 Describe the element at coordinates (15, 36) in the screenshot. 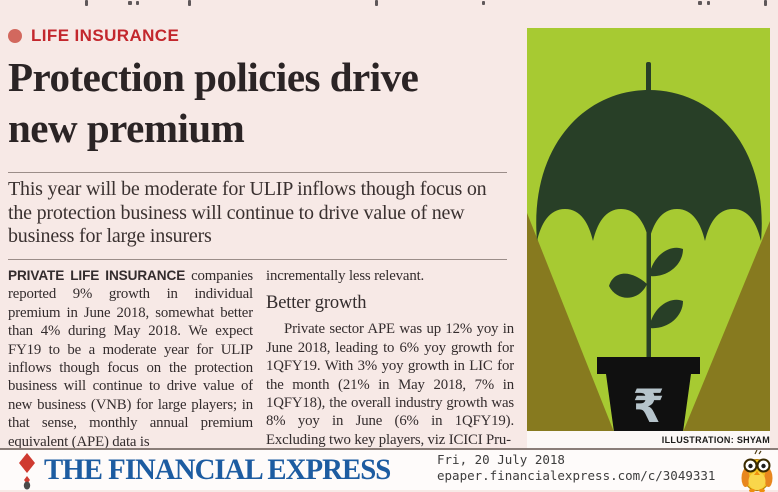

I see `section-bullet-icon` at that location.